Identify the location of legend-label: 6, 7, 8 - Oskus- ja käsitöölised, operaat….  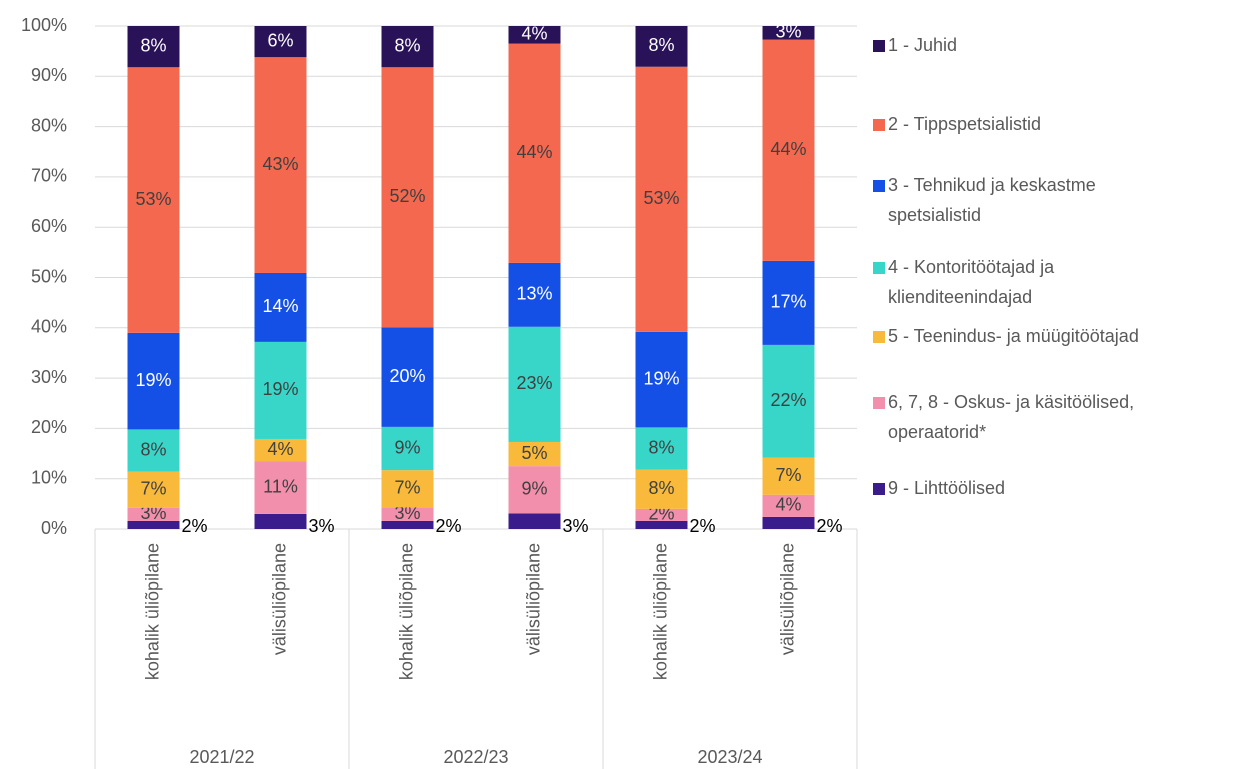
(1011, 417).